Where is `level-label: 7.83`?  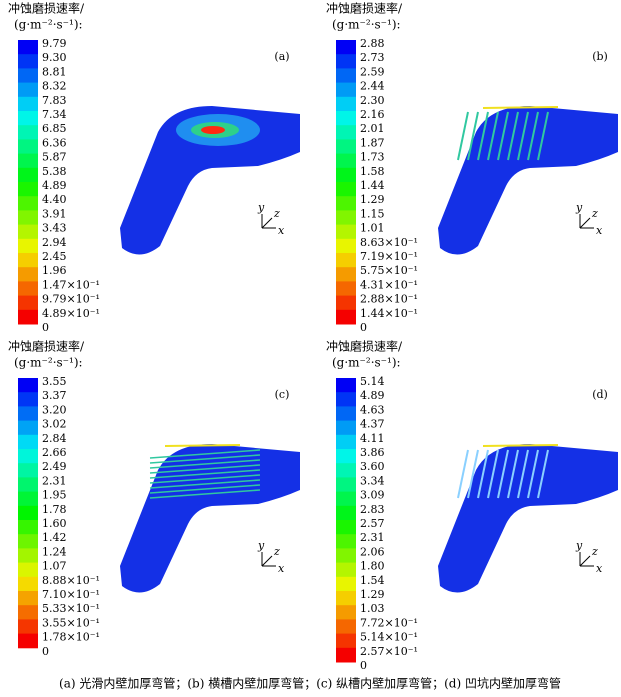
level-label: 7.83 is located at coordinates (54, 100).